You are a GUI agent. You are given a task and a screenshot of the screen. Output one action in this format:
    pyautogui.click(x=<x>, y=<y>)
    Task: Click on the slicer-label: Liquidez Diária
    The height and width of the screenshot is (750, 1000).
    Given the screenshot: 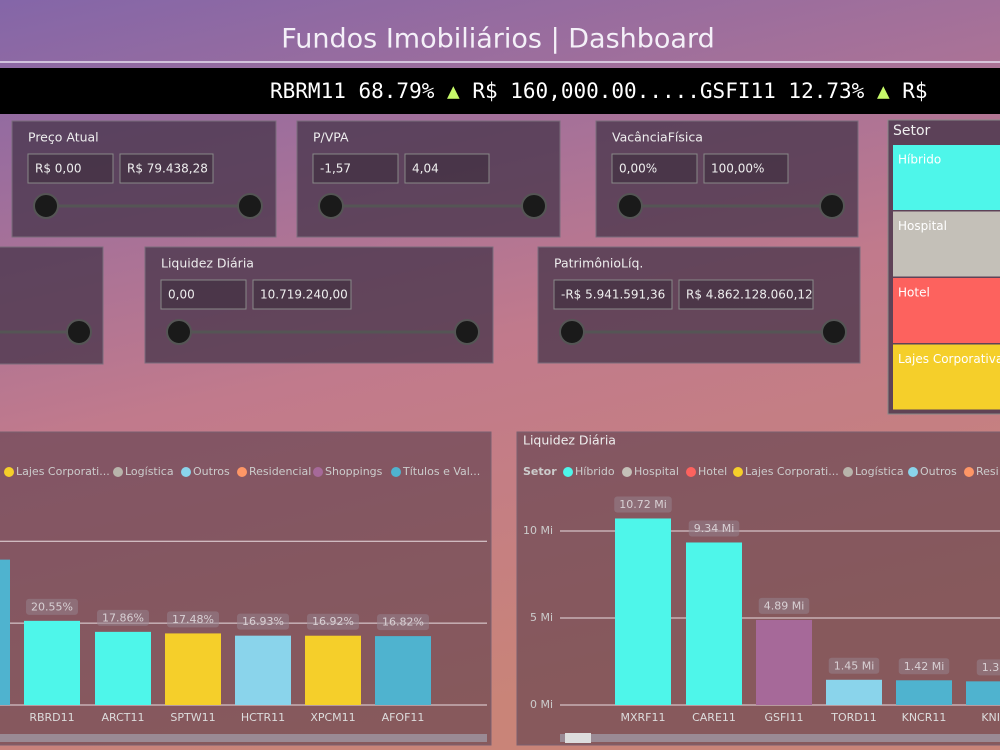 What is the action you would take?
    pyautogui.click(x=207, y=263)
    